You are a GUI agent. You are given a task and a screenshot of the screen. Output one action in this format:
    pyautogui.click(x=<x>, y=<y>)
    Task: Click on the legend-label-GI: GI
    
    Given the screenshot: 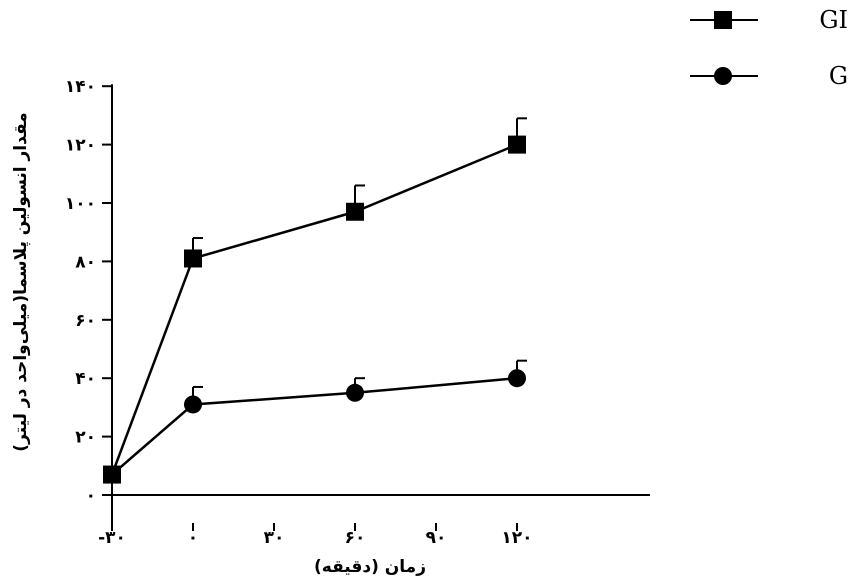 What is the action you would take?
    pyautogui.click(x=833, y=20)
    